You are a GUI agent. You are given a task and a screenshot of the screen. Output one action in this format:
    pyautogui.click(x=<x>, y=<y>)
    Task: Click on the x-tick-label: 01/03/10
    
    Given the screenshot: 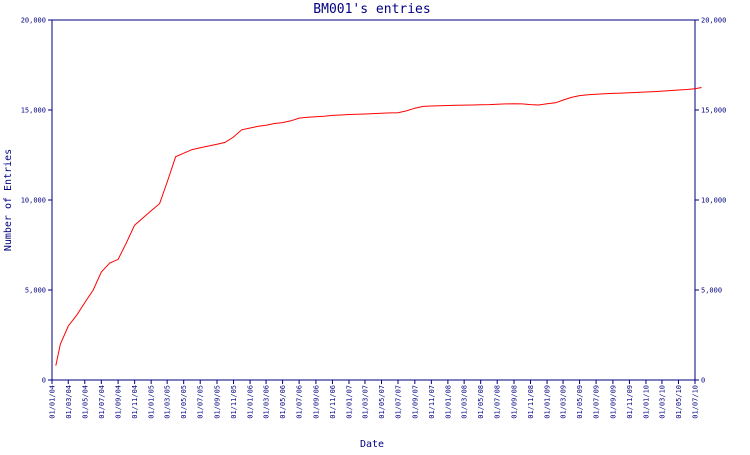 What is the action you would take?
    pyautogui.click(x=662, y=402)
    